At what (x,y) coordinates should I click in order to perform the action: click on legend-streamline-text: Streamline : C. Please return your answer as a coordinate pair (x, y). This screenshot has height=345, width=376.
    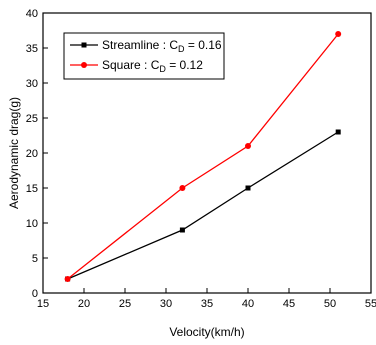
    Looking at the image, I should click on (140, 45).